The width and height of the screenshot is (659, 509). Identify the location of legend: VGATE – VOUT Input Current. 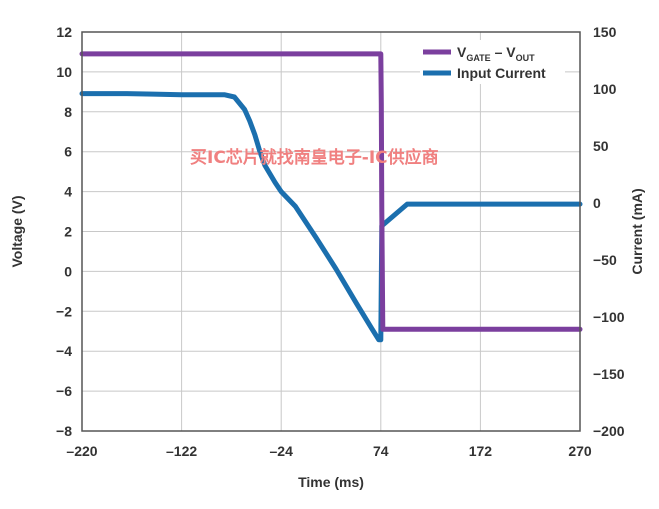
(492, 62).